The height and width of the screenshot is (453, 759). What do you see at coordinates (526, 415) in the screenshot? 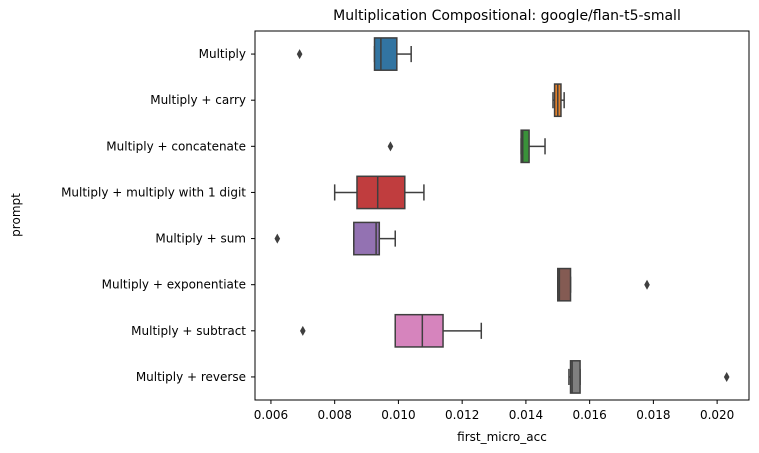
I see `x-tick-label: 0.014` at bounding box center [526, 415].